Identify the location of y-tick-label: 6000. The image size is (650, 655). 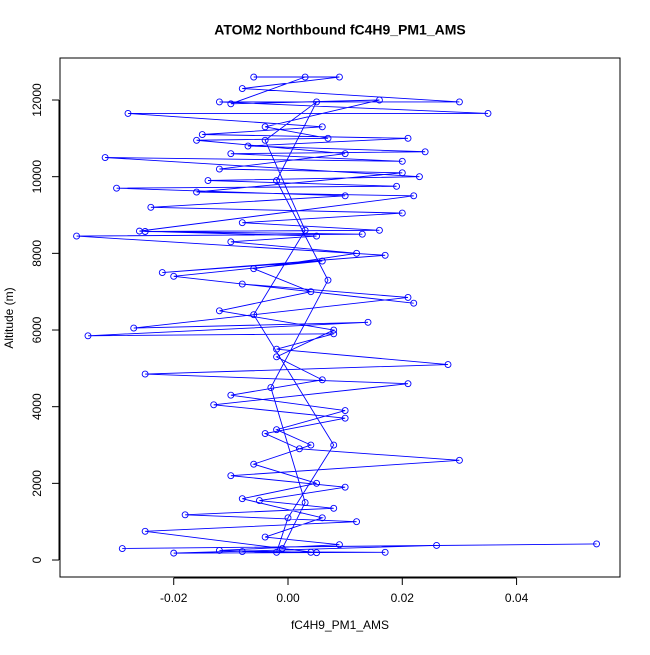
(37, 329).